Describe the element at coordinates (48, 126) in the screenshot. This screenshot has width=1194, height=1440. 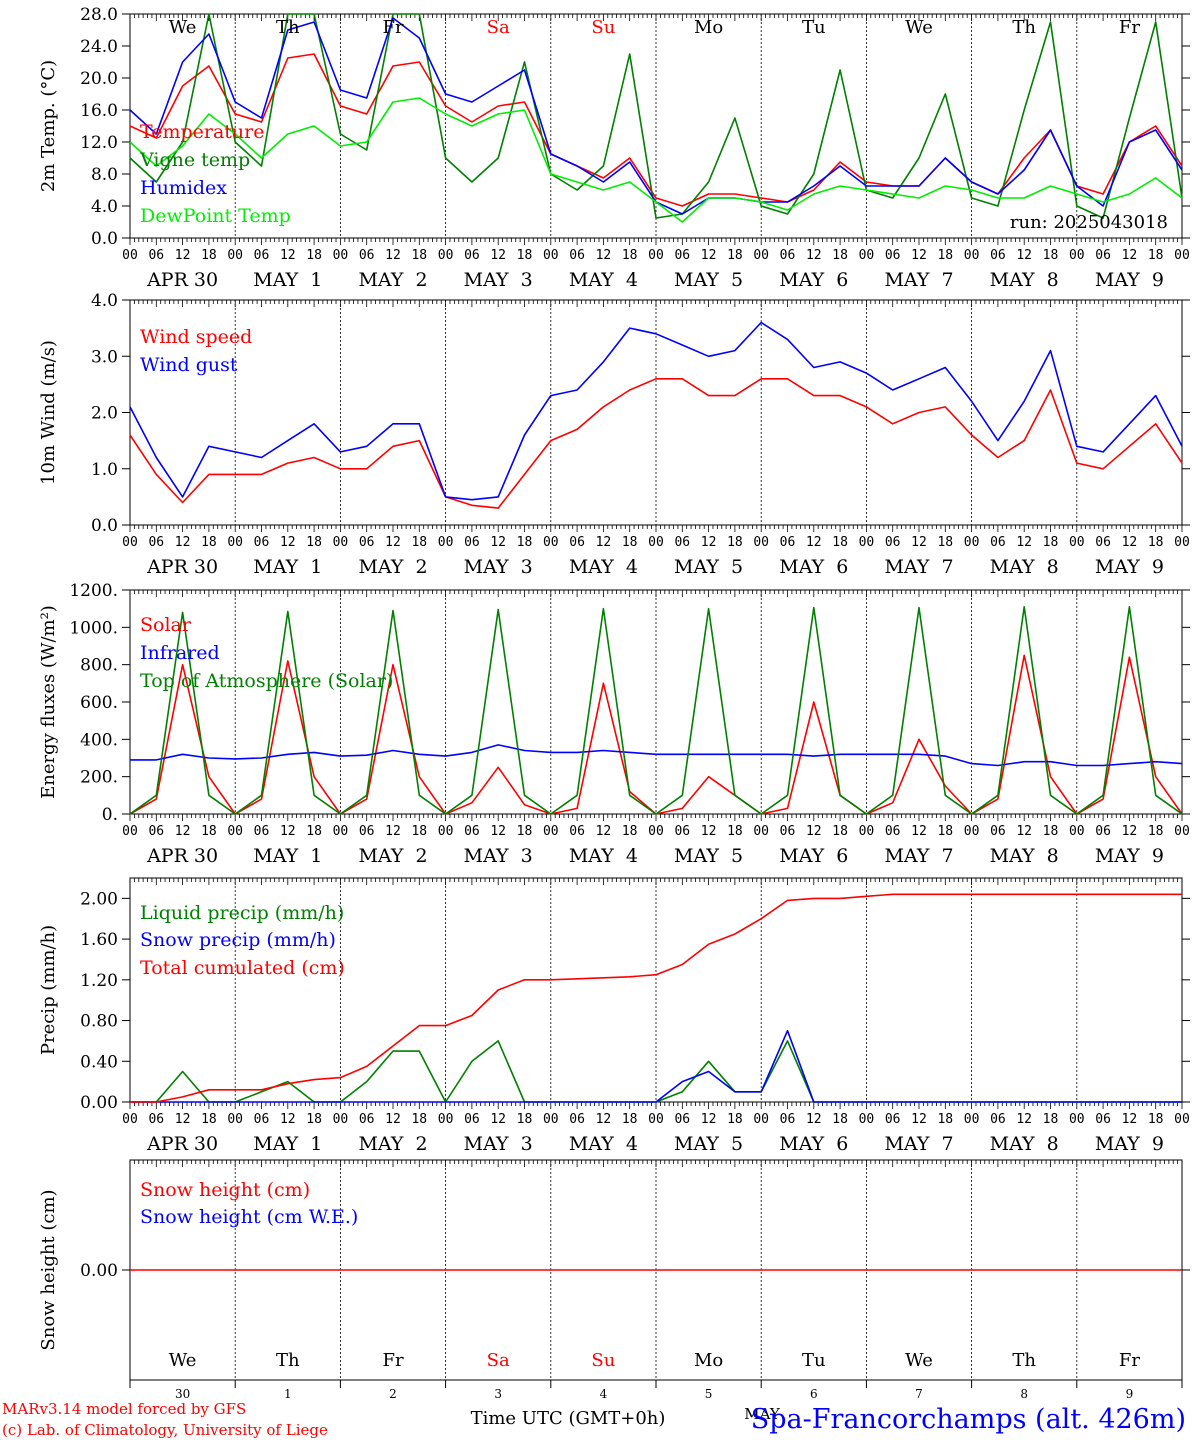
I see `y-axis-label: 2m Temp. (°C)` at that location.